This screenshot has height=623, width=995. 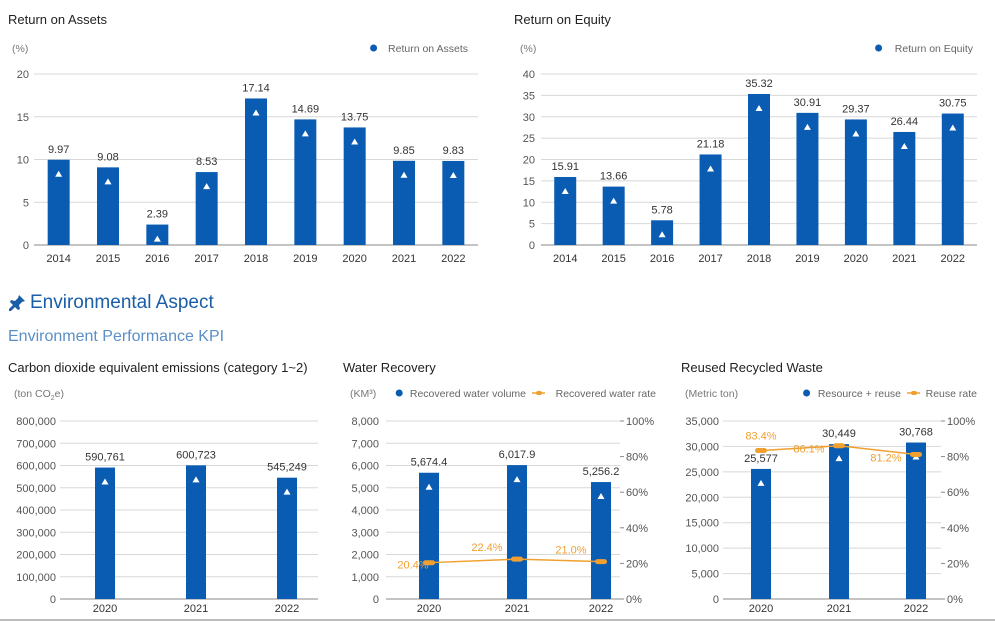 I want to click on rate-label: 21.0%, so click(x=570, y=551).